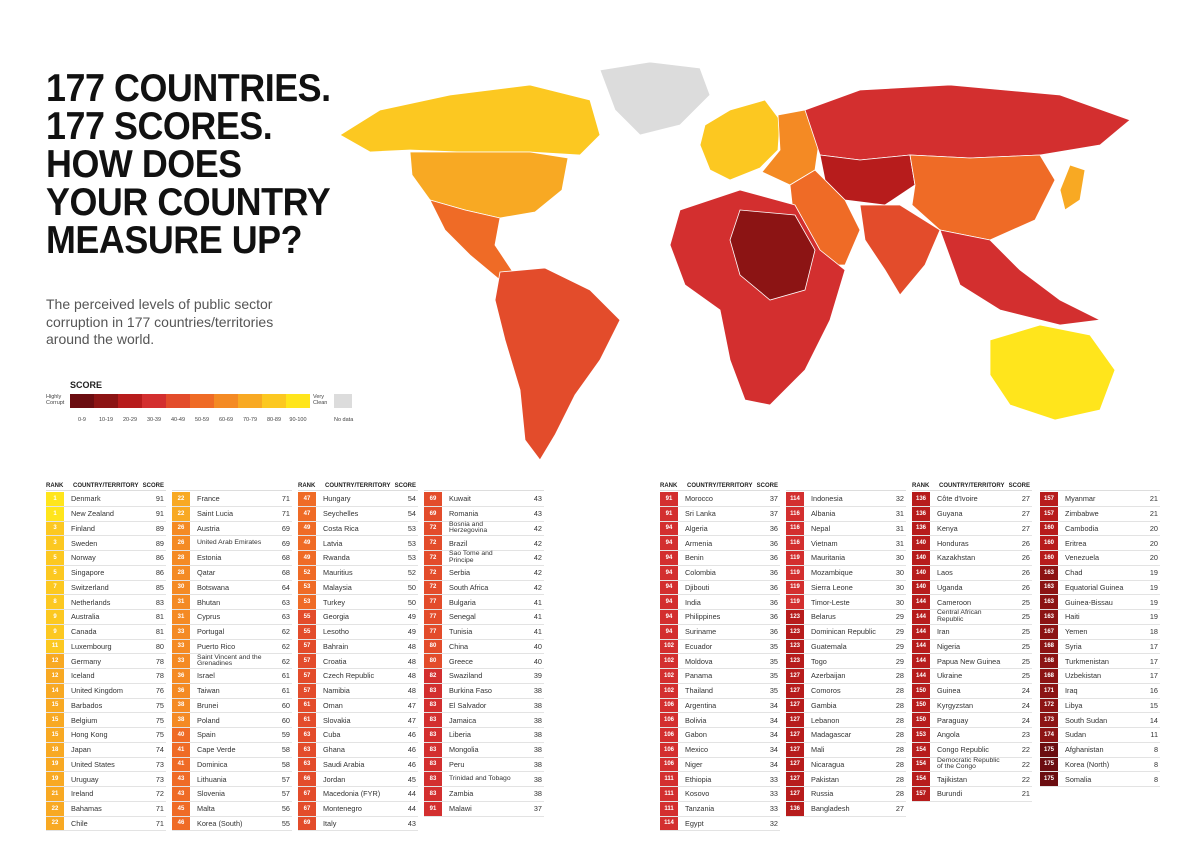 Image resolution: width=1200 pixels, height=845 pixels. Describe the element at coordinates (972, 558) in the screenshot. I see `table-row: 140 Kazakhstan 26` at that location.